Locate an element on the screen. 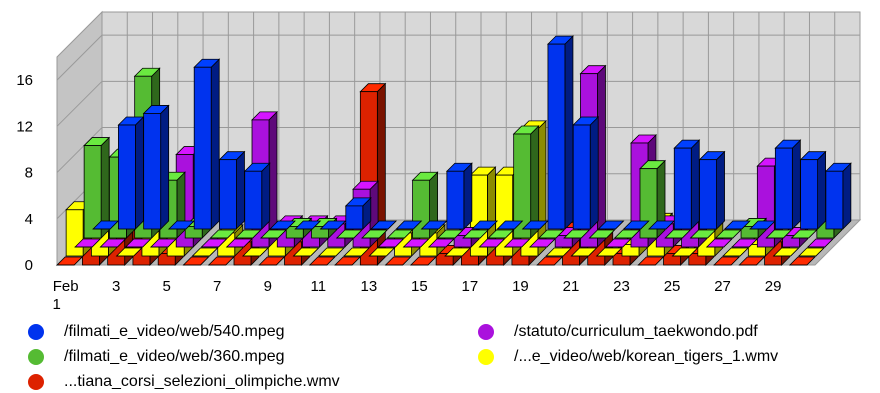 The width and height of the screenshot is (880, 393). bar-e-video-web-korean-tigers-1-wmv-23-front is located at coordinates (630, 250).